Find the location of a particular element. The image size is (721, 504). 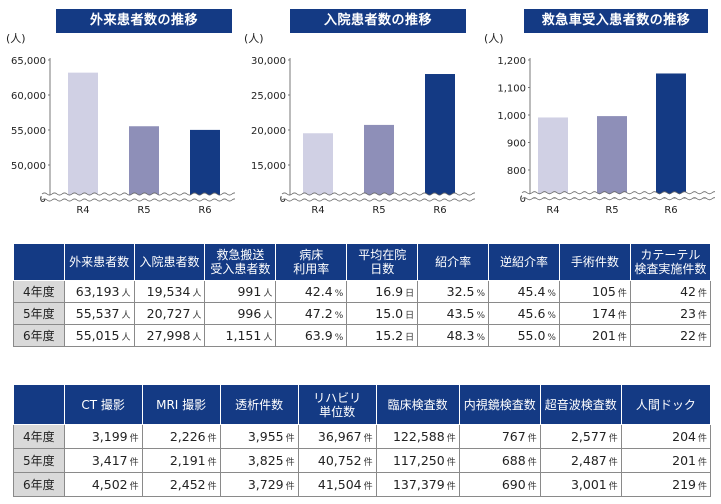

table1-cell-value: 48.3 is located at coordinates (460, 335).